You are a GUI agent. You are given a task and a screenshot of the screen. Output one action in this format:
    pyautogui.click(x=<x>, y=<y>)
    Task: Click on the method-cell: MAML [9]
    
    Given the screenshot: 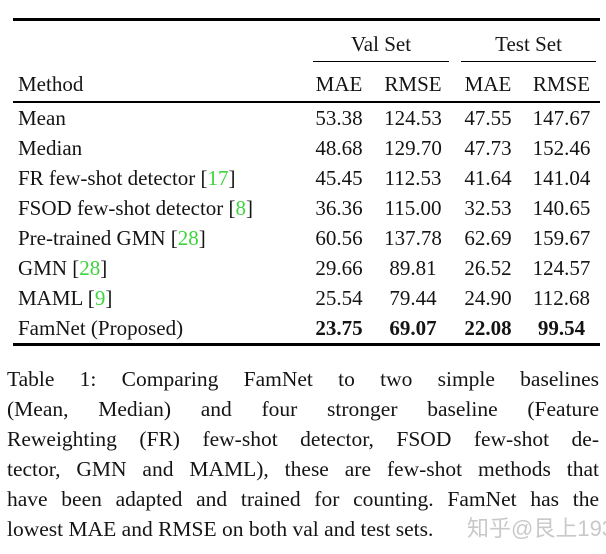 What is the action you would take?
    pyautogui.click(x=159, y=298)
    